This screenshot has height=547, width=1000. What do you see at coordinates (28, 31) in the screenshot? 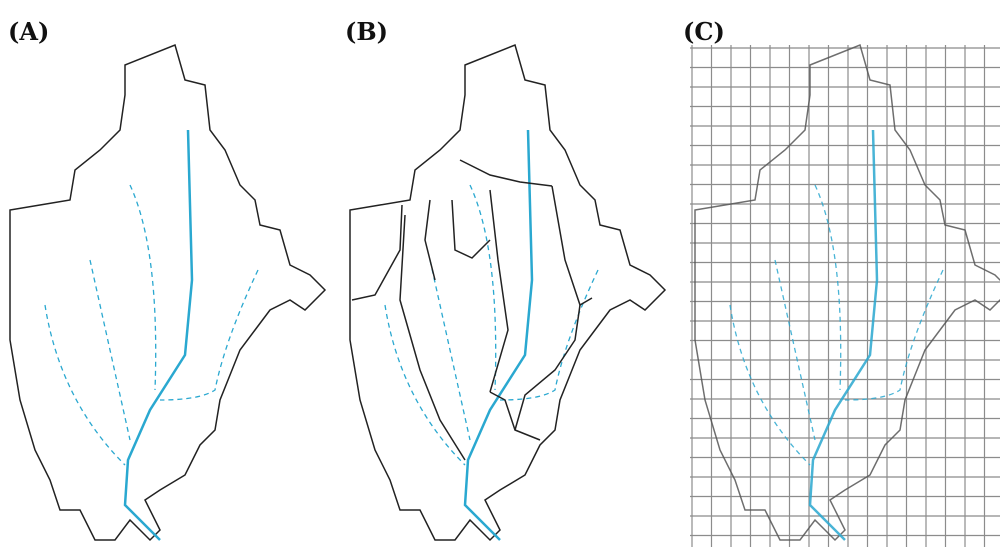
I see `panel-label: (A)` at bounding box center [28, 31].